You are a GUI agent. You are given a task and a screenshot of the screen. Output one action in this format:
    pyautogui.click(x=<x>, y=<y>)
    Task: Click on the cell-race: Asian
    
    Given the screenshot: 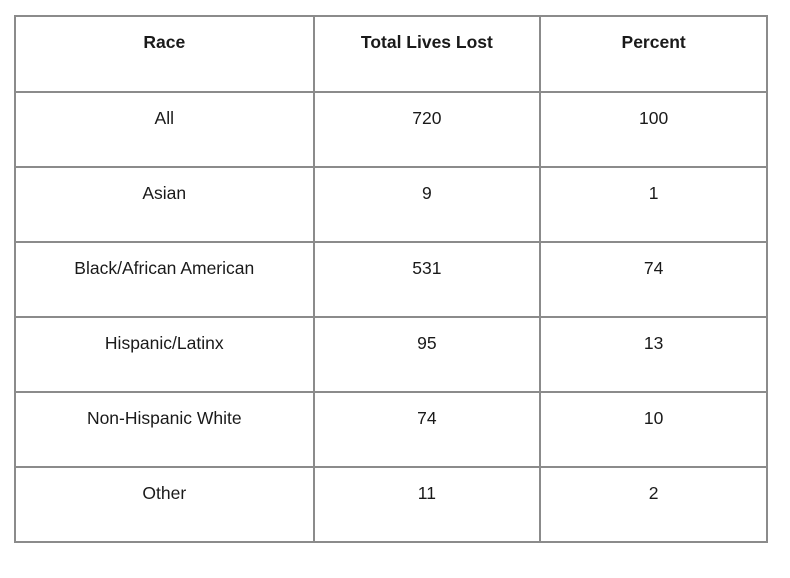 What is the action you would take?
    pyautogui.click(x=164, y=204)
    